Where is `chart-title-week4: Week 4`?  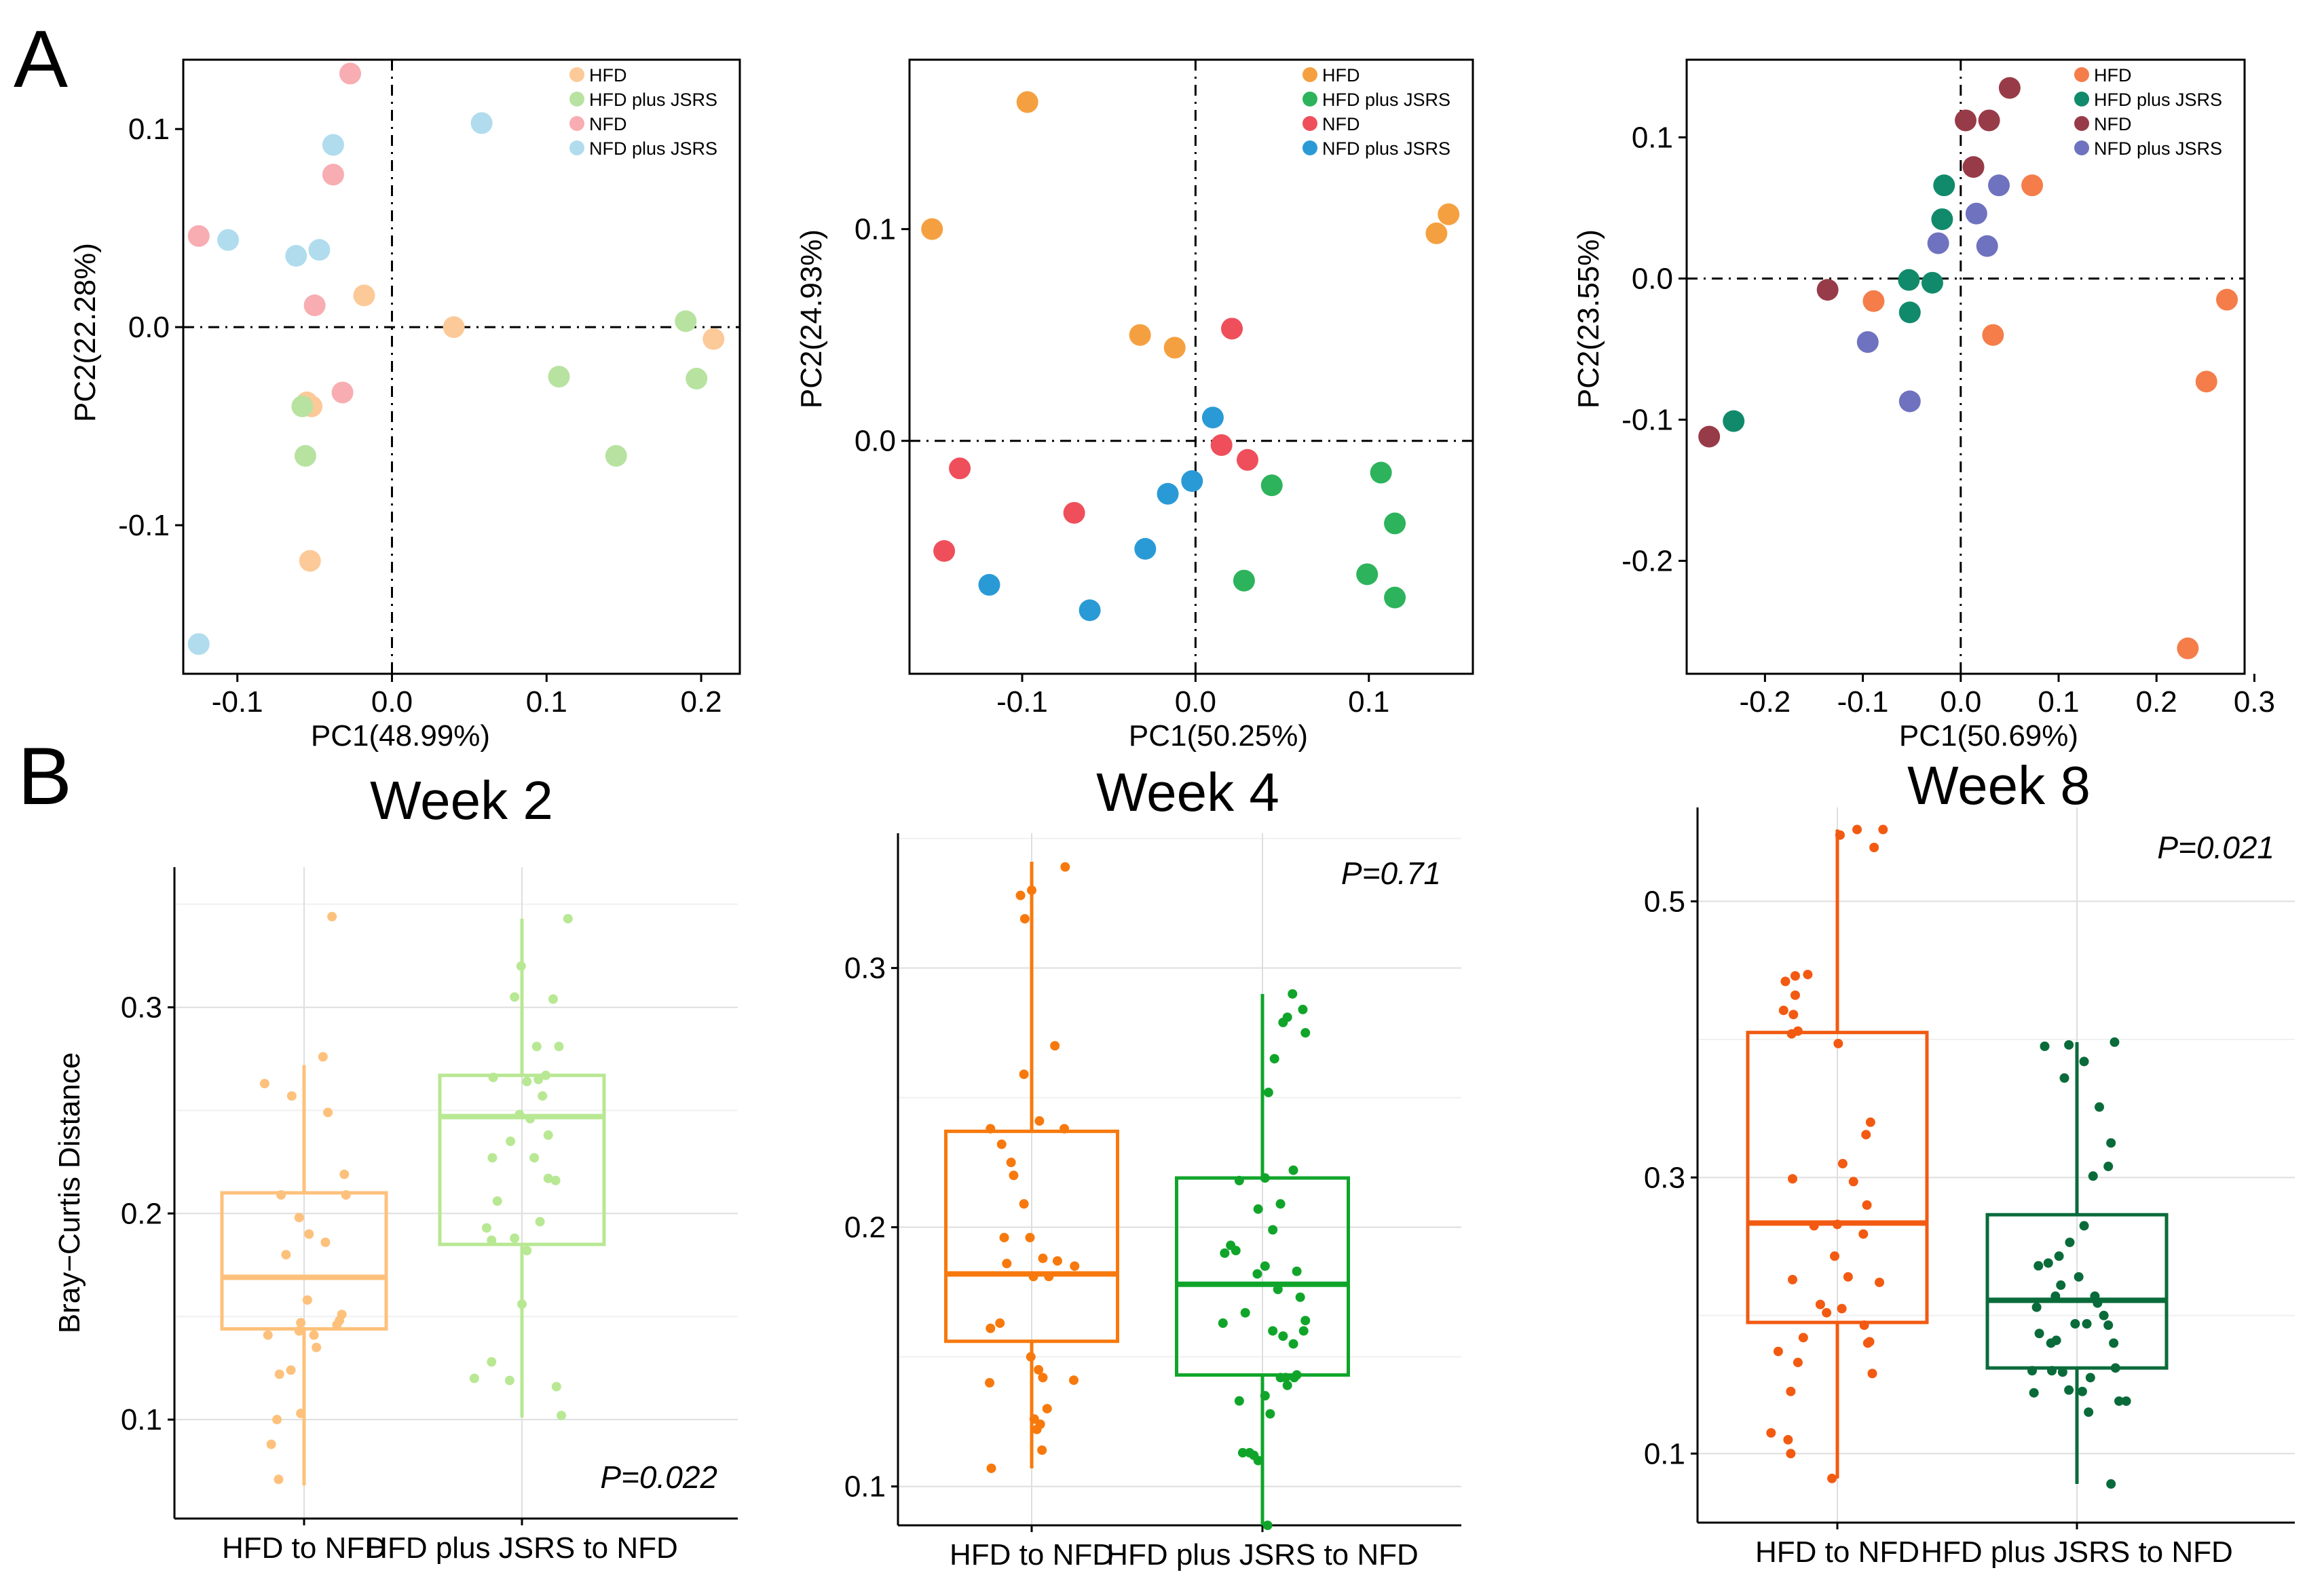
chart-title-week4: Week 4 is located at coordinates (1187, 792).